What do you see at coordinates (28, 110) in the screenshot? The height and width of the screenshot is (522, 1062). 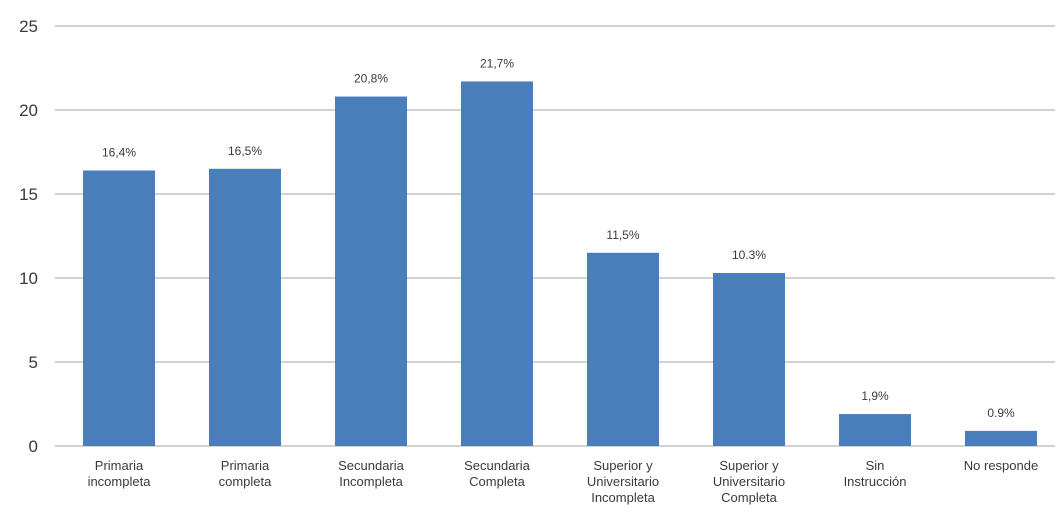 I see `y-tick-label: 20` at bounding box center [28, 110].